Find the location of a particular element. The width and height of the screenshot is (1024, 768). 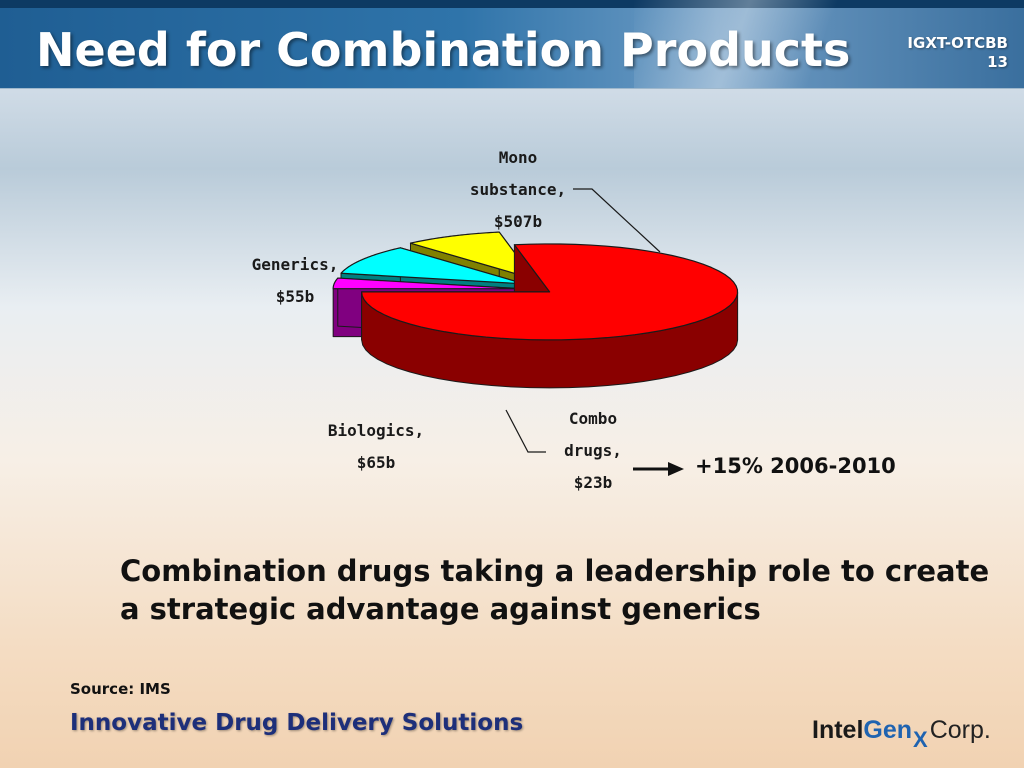

slice-label-line: $23b is located at coordinates (593, 482).